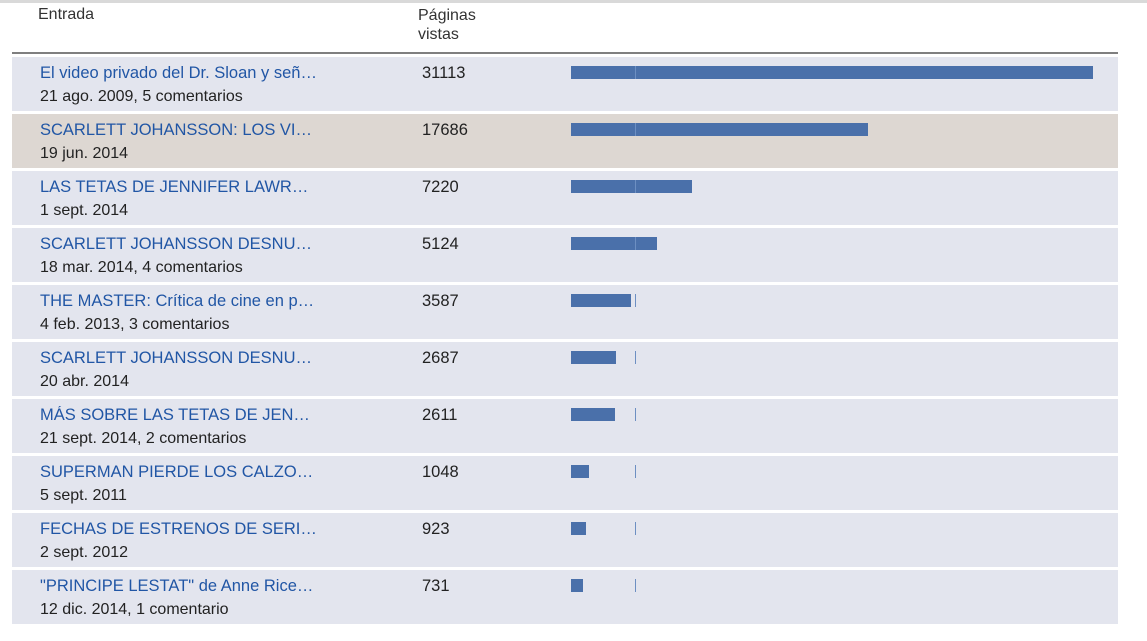  What do you see at coordinates (447, 15) in the screenshot?
I see `column-header-views-line1: Páginas` at bounding box center [447, 15].